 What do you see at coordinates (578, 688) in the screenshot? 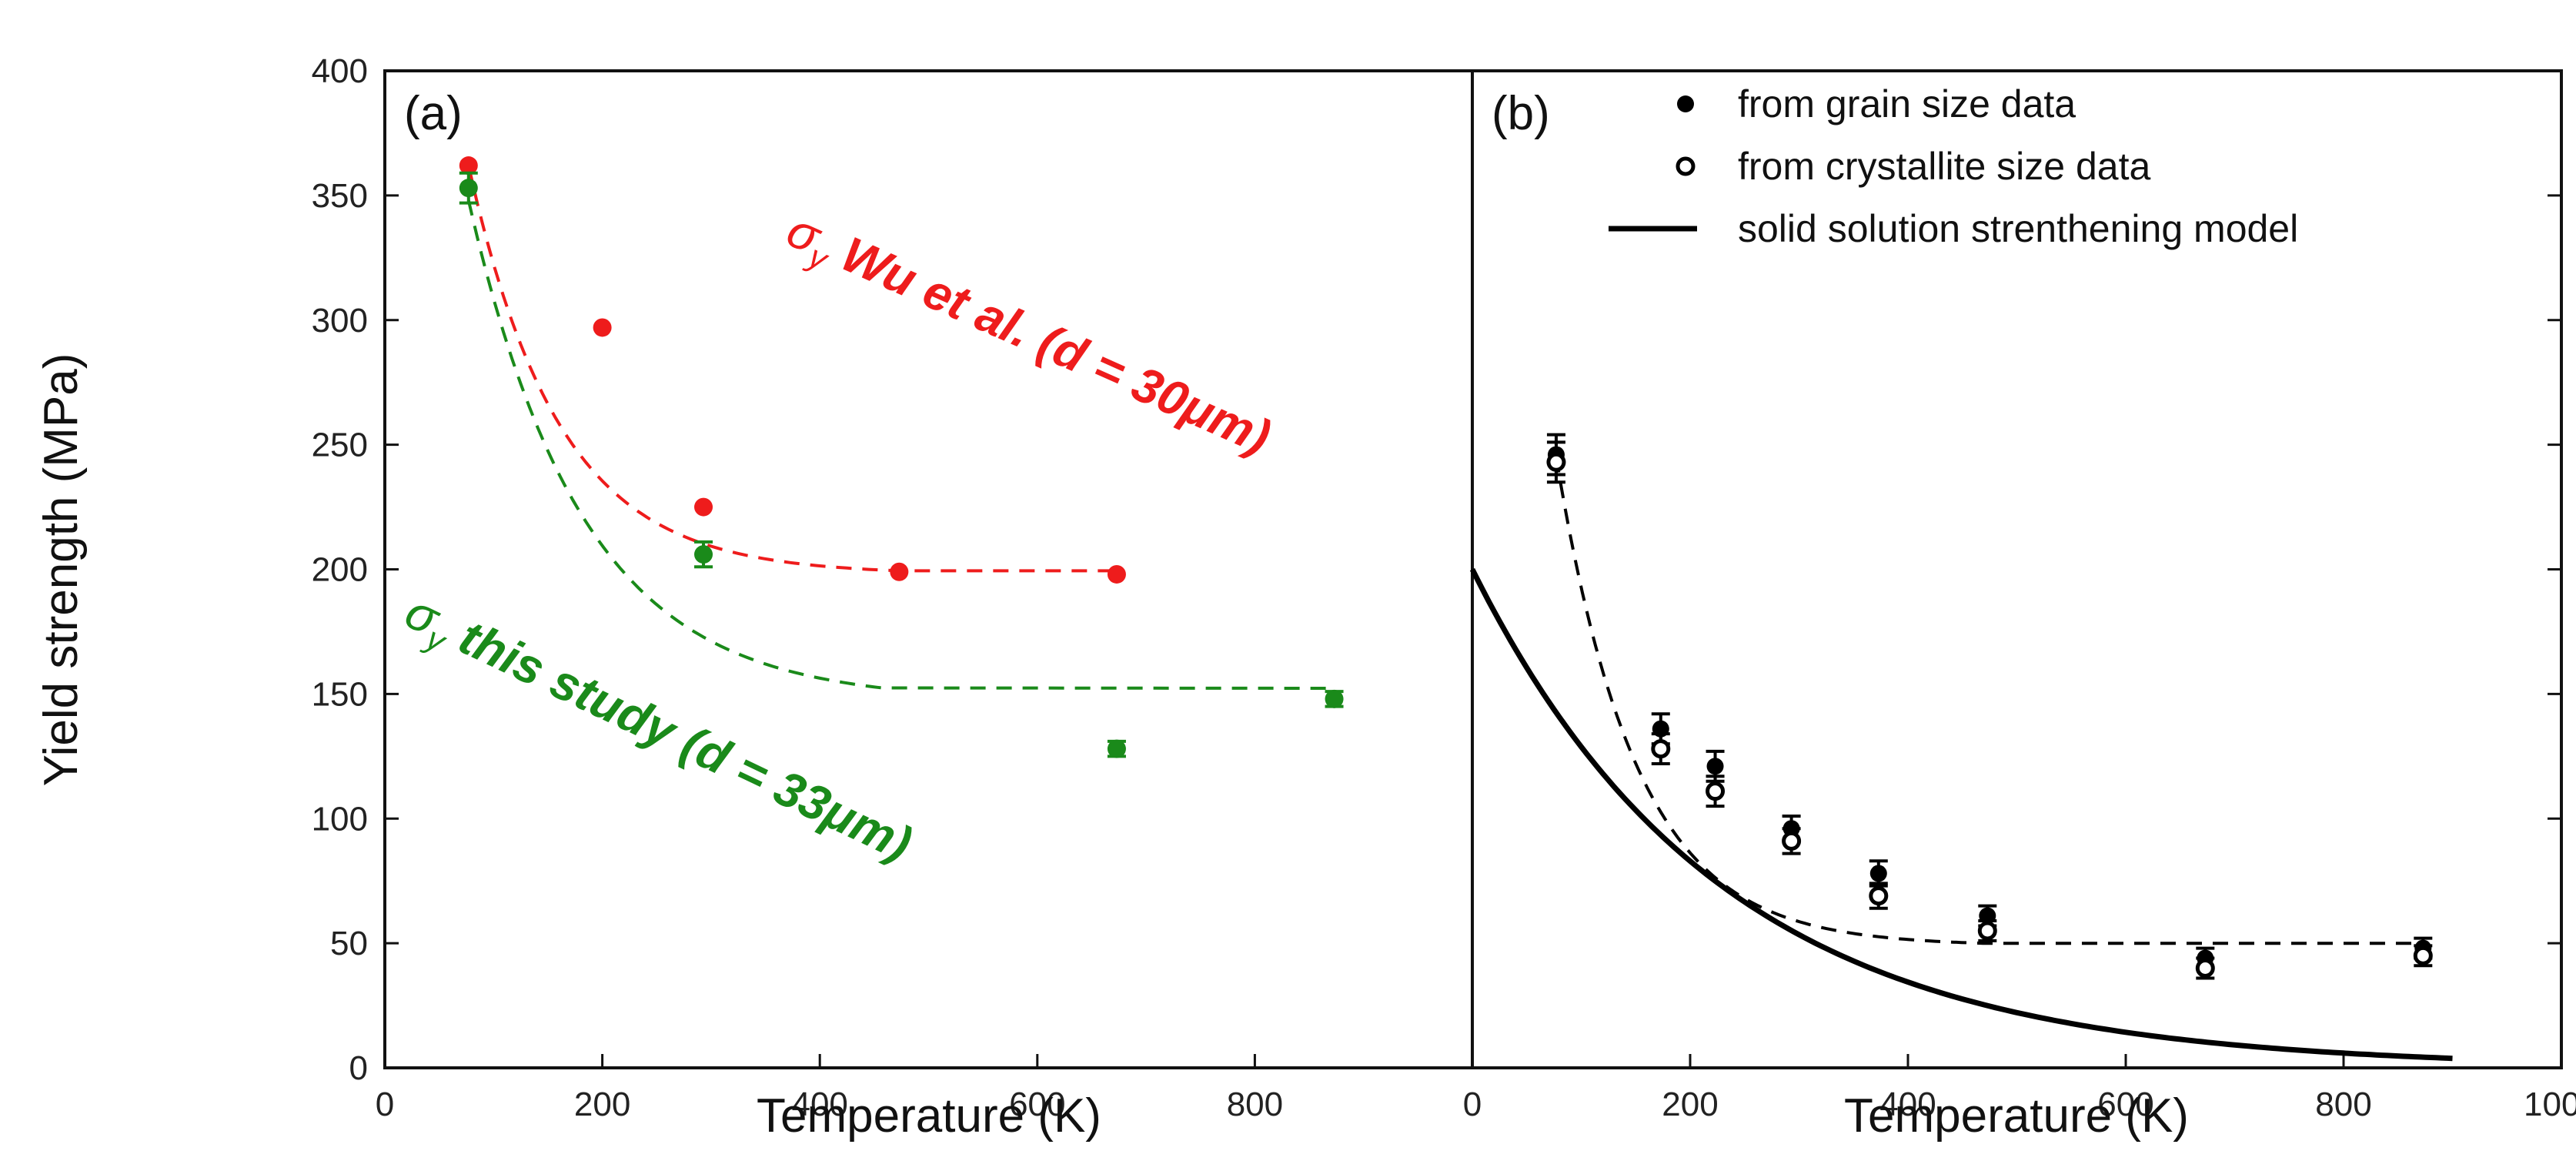
I see `annotation-this-text: this study (` at bounding box center [578, 688].